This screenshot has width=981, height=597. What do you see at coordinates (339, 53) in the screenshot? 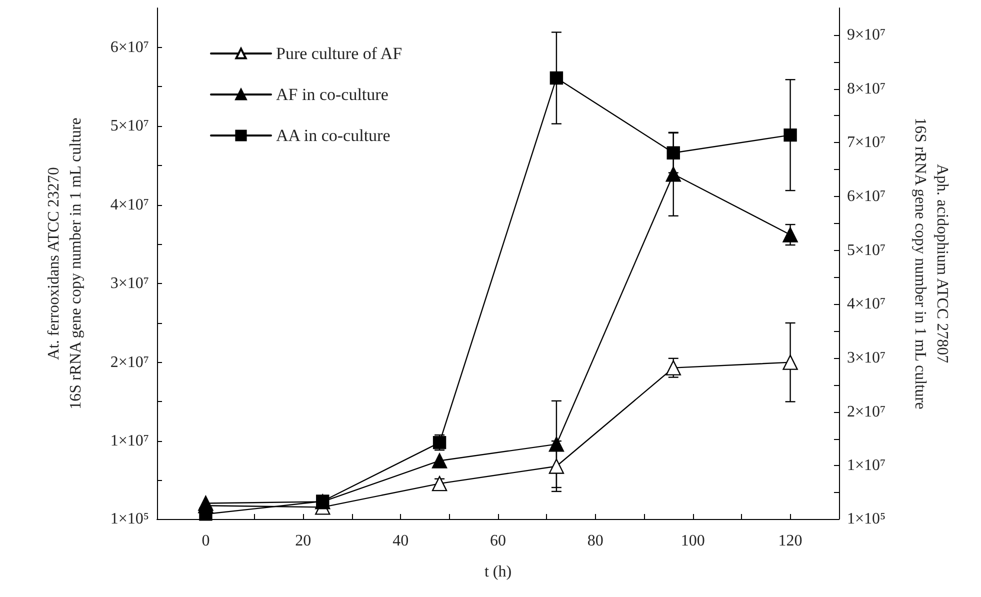
I see `legend-label: Pure culture of AF` at bounding box center [339, 53].